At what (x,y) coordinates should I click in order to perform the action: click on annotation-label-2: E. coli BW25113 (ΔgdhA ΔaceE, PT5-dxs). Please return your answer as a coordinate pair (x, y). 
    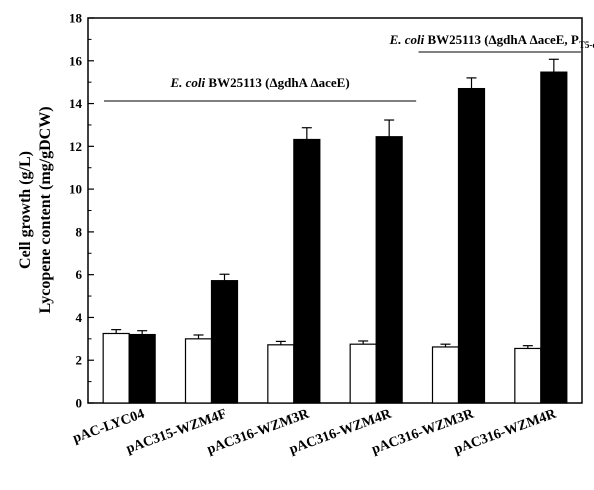
    Looking at the image, I should click on (491, 41).